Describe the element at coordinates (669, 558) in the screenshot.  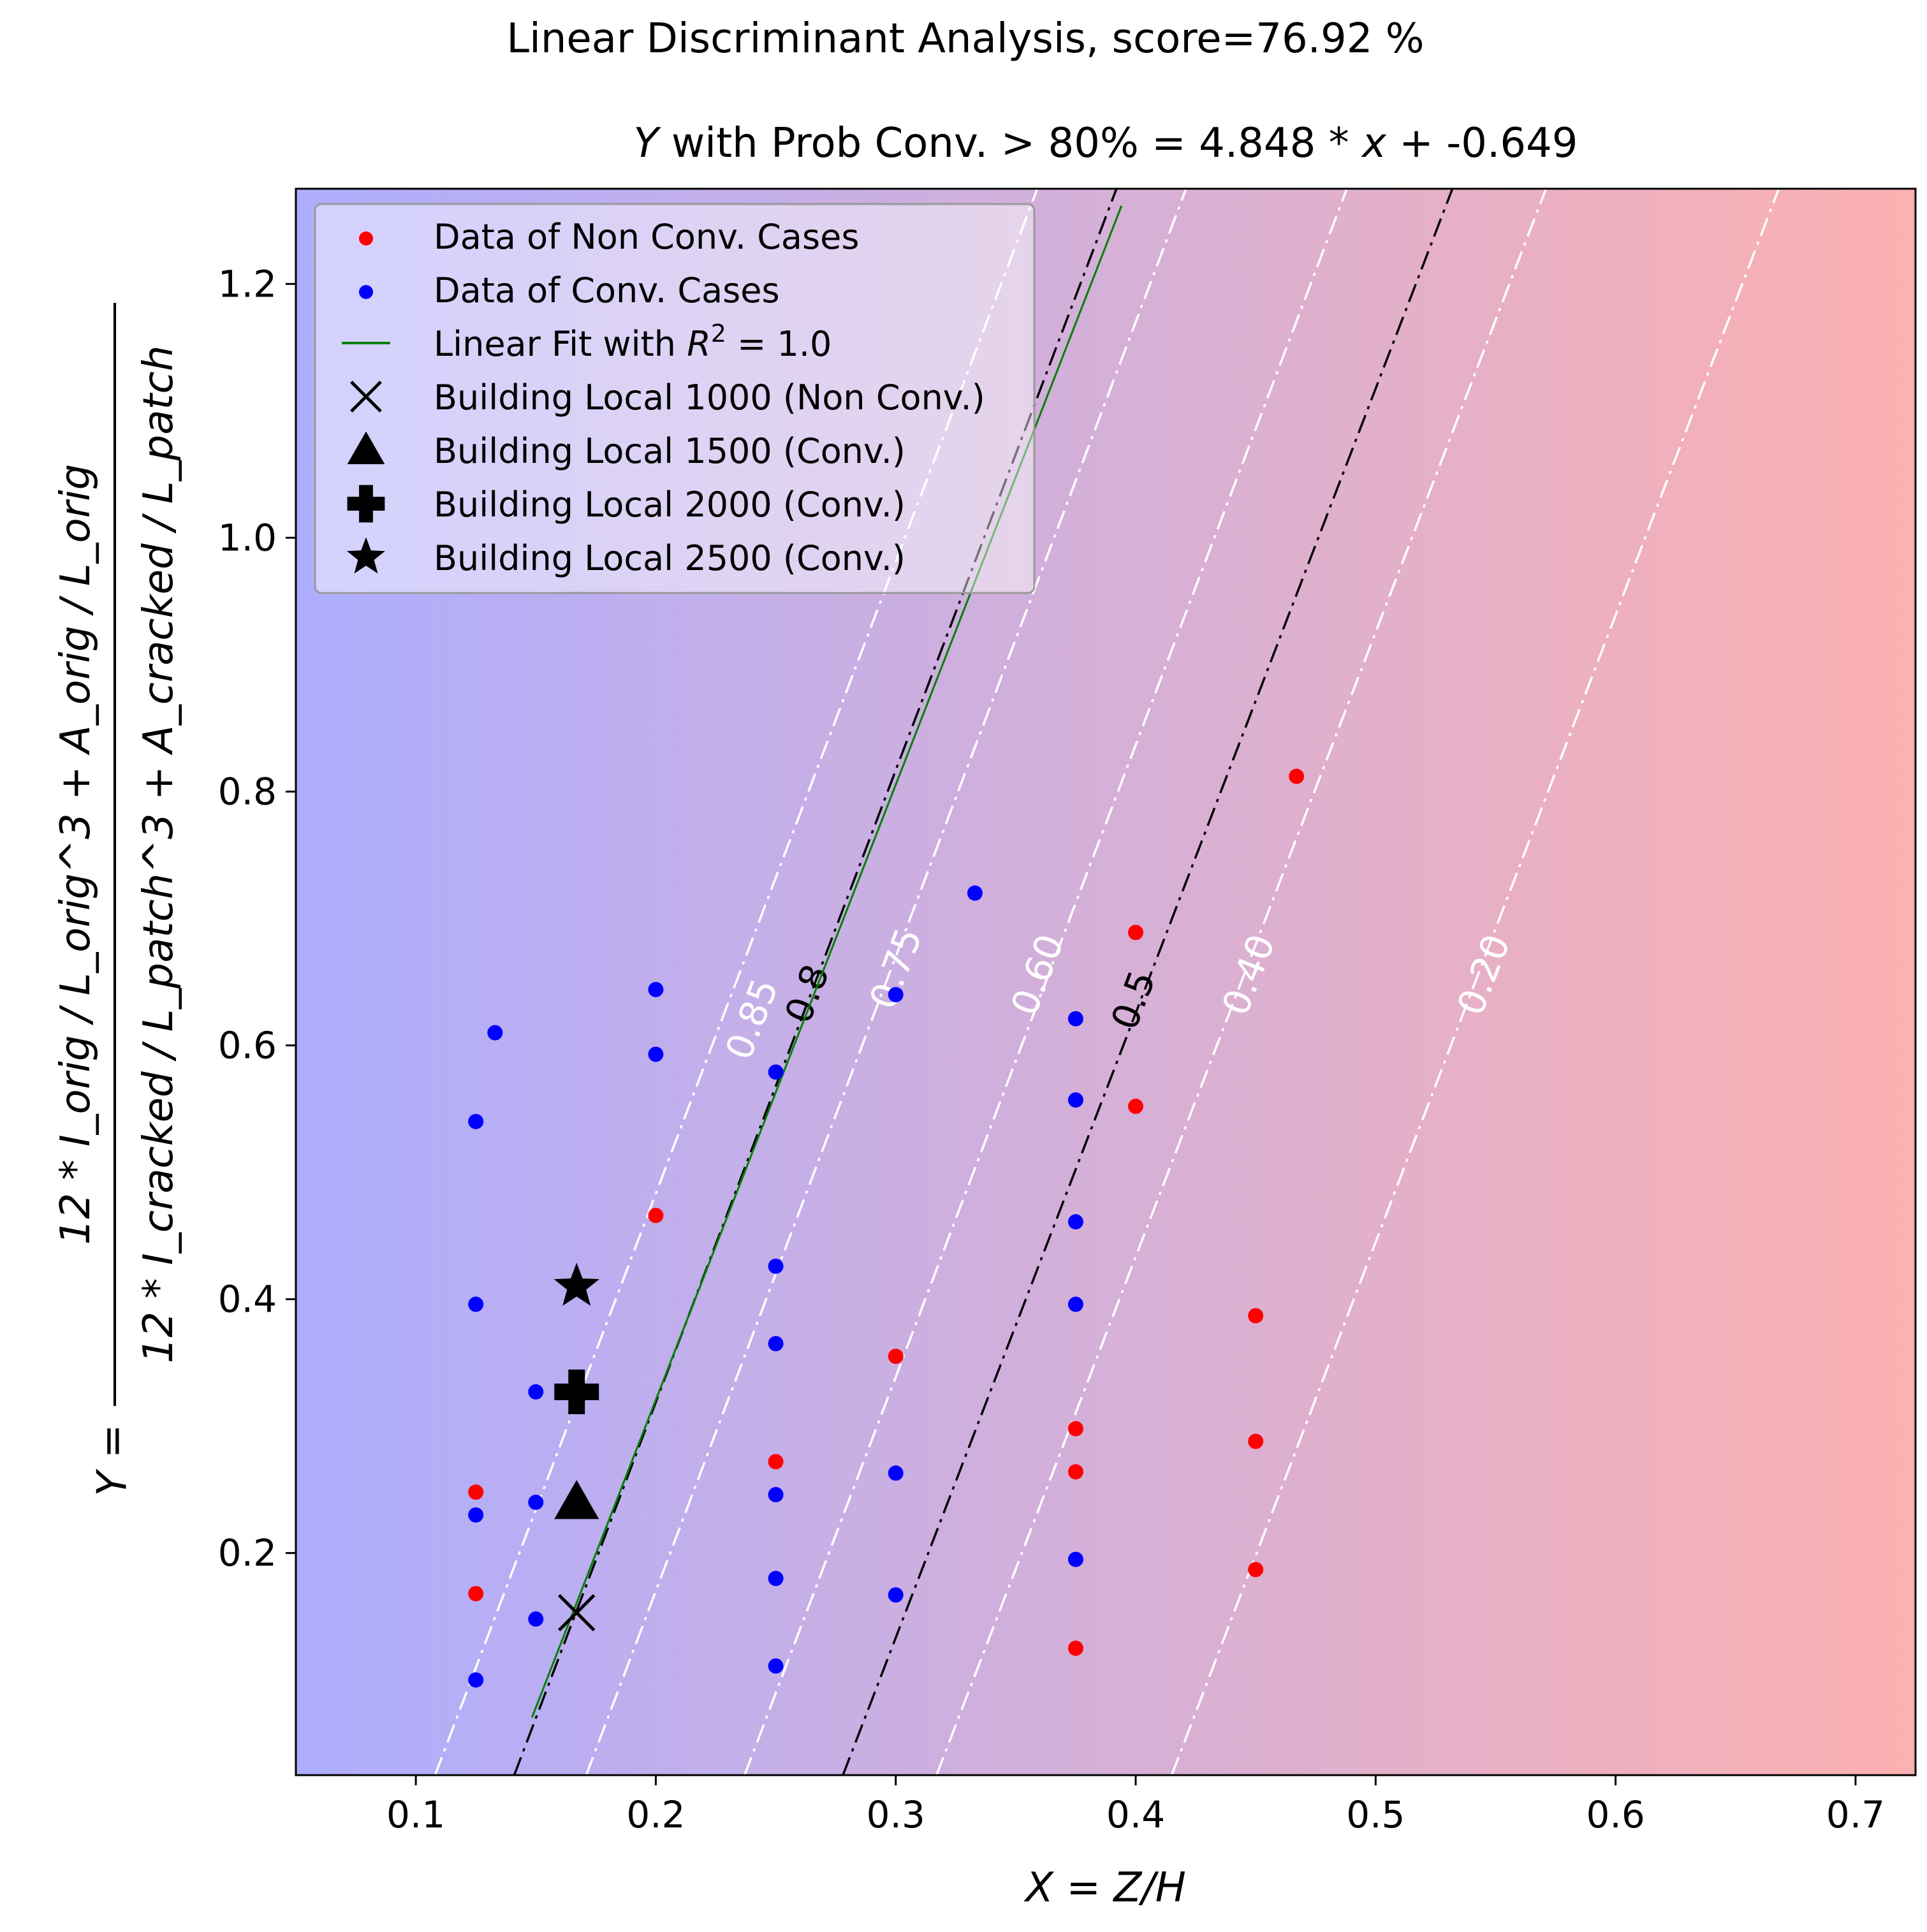
I see `legend-label-b2500: Building Local 2500 (Conv.)` at that location.